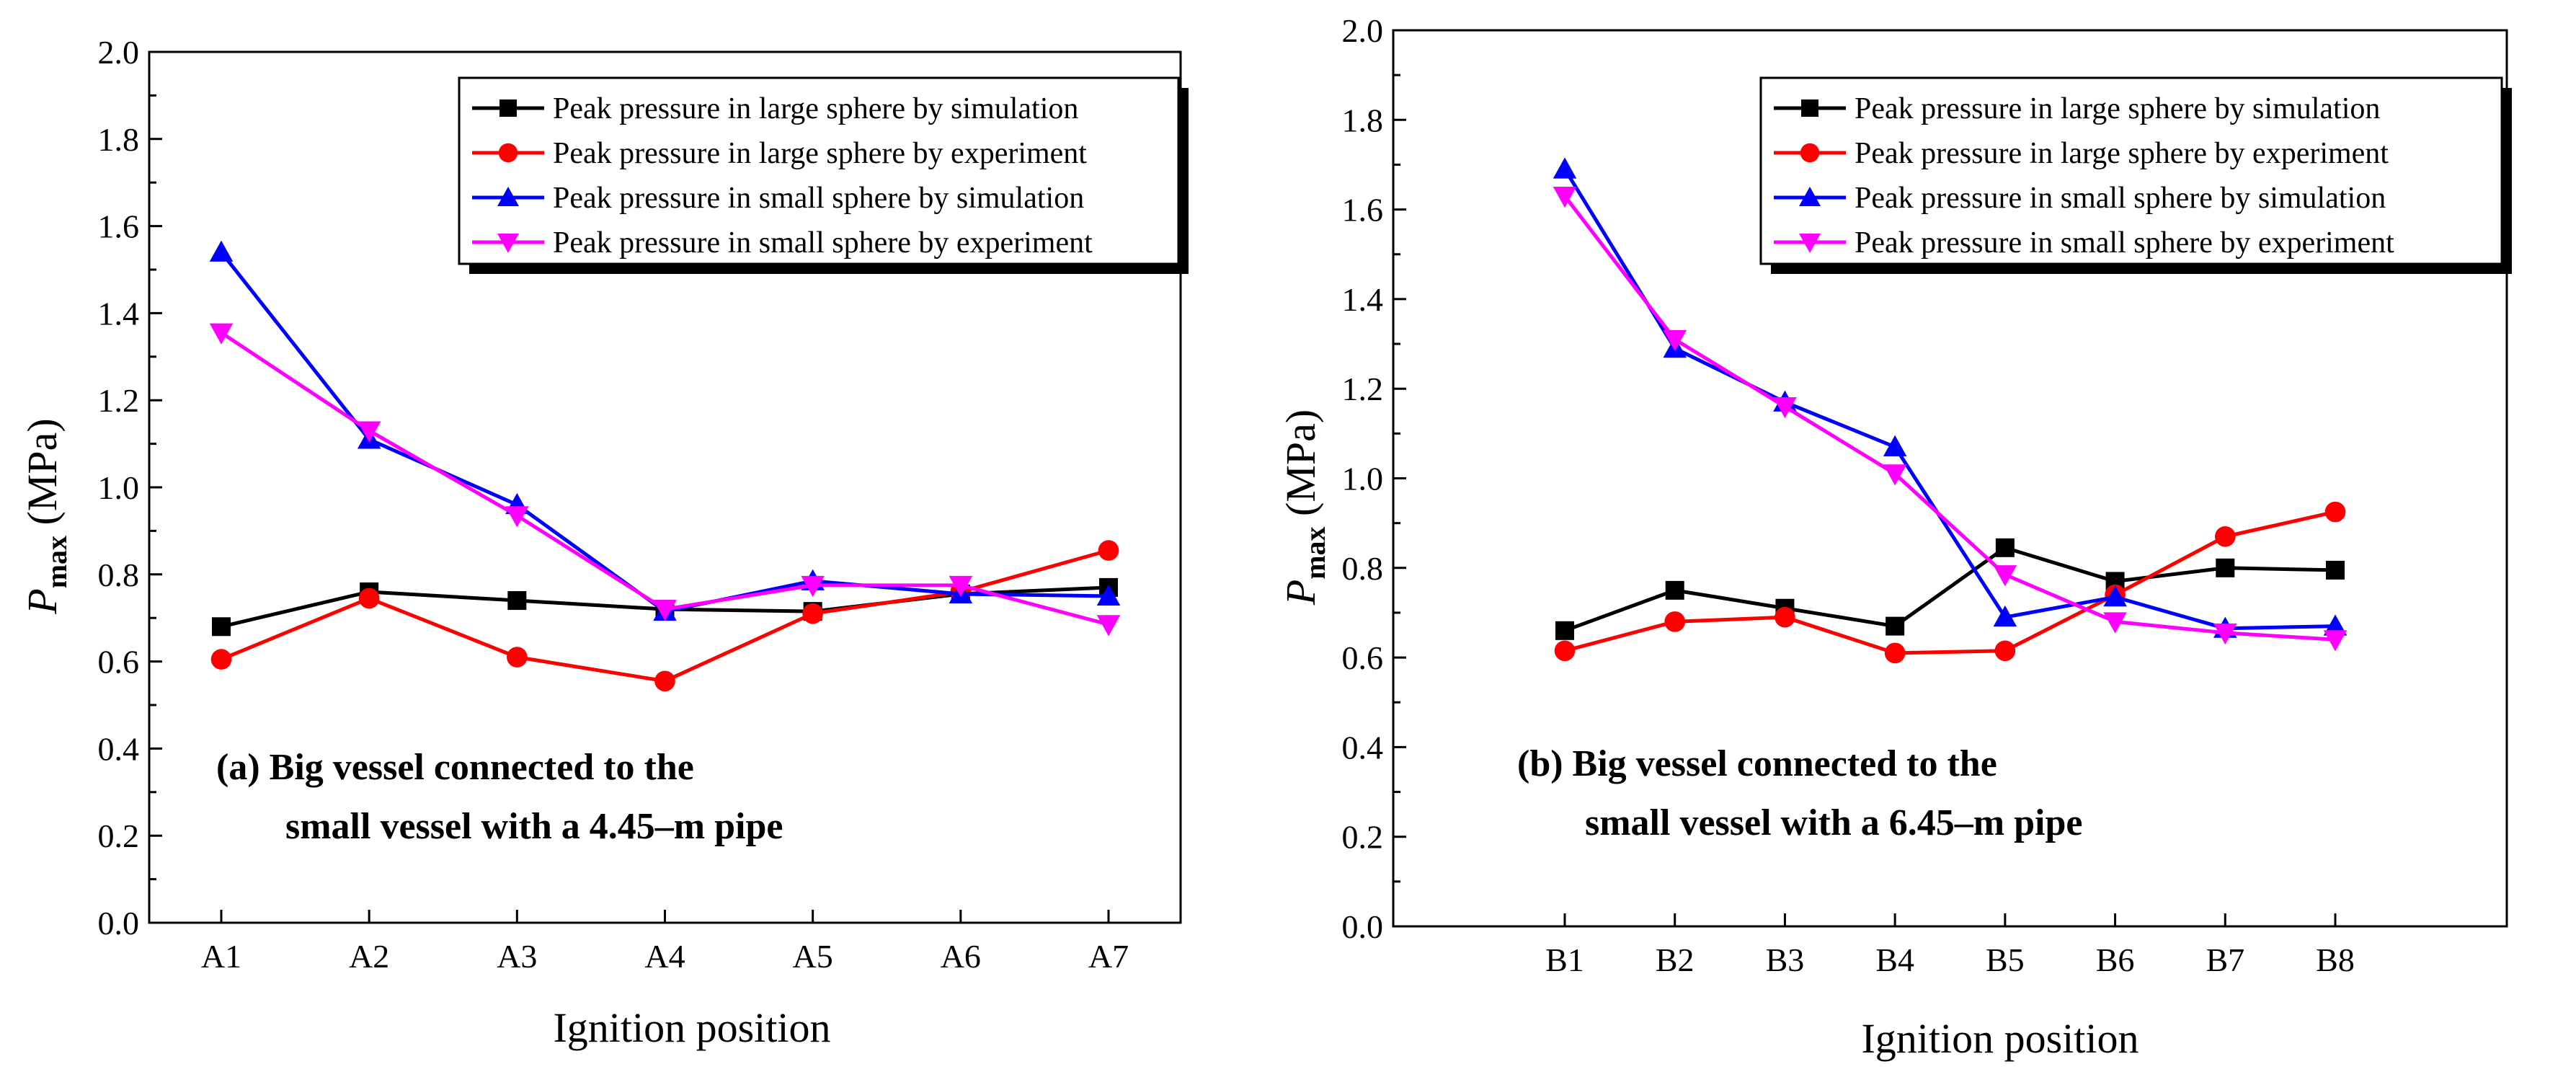 The width and height of the screenshot is (2576, 1077). What do you see at coordinates (1895, 653) in the screenshot?
I see `data-point-s2-B4` at bounding box center [1895, 653].